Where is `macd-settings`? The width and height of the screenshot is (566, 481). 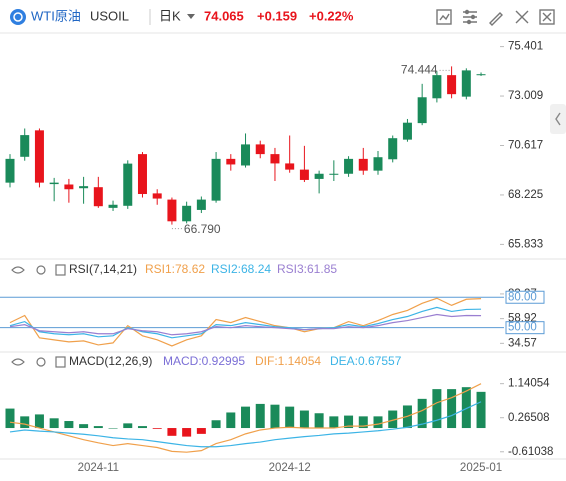 macd-settings is located at coordinates (41, 362).